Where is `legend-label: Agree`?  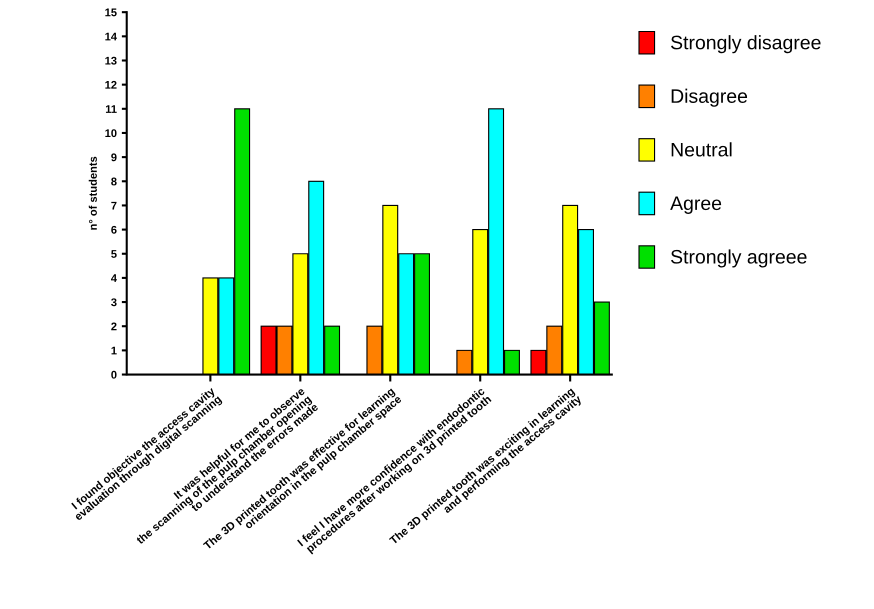
legend-label: Agree is located at coordinates (696, 205).